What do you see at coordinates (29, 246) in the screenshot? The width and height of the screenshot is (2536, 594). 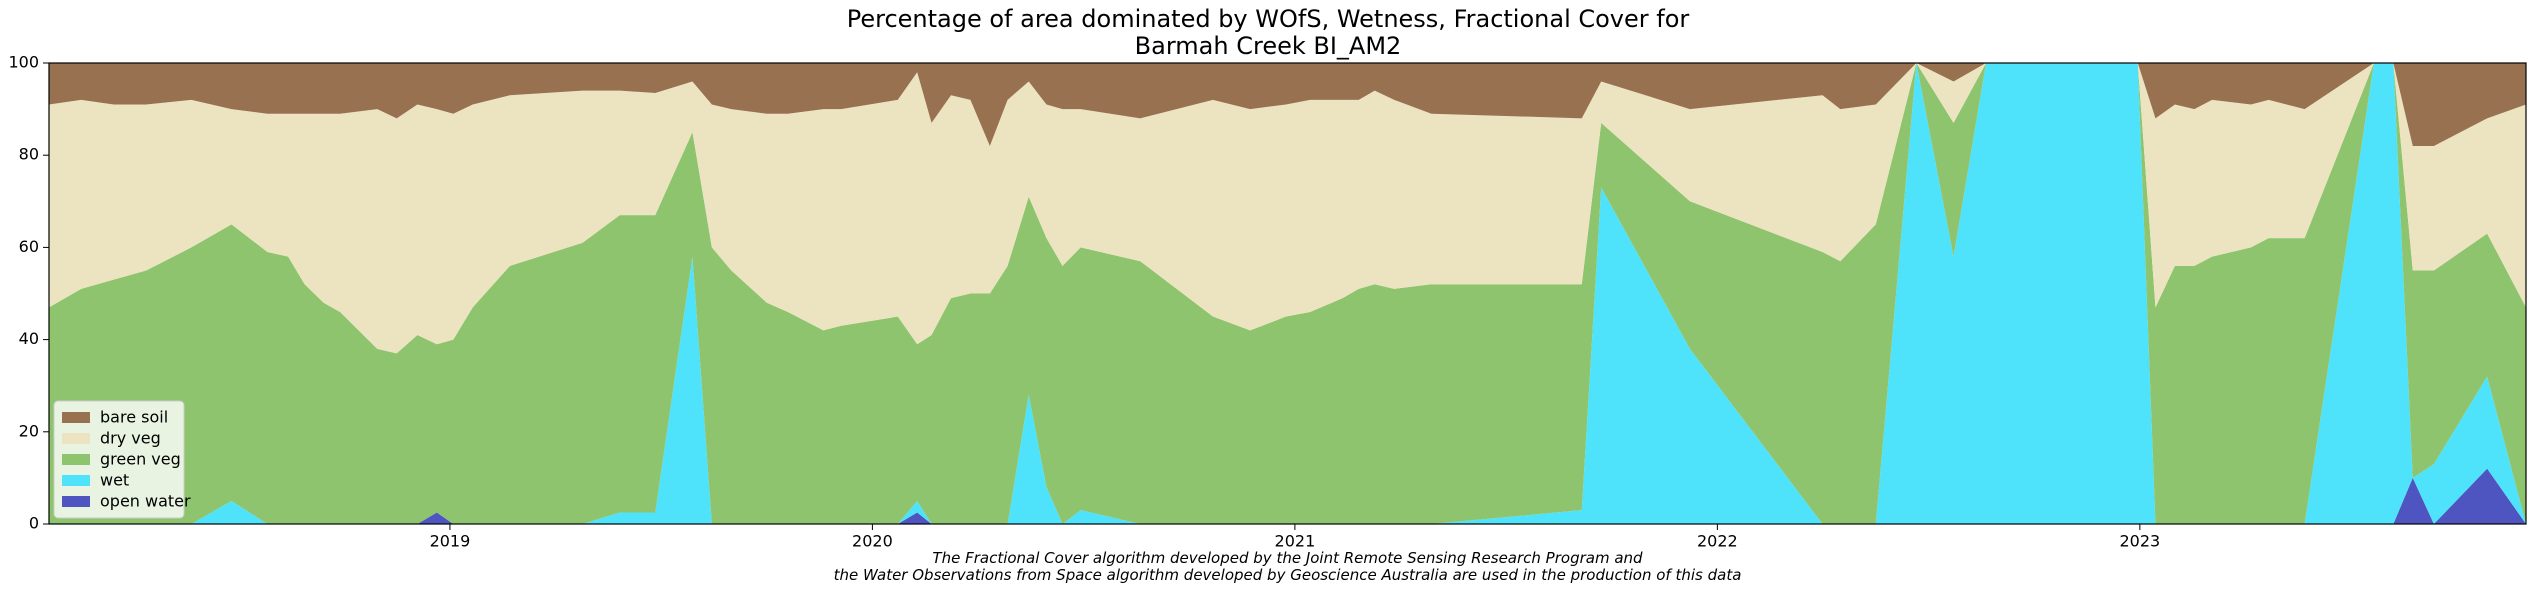 I see `y-tick-label: 60` at bounding box center [29, 246].